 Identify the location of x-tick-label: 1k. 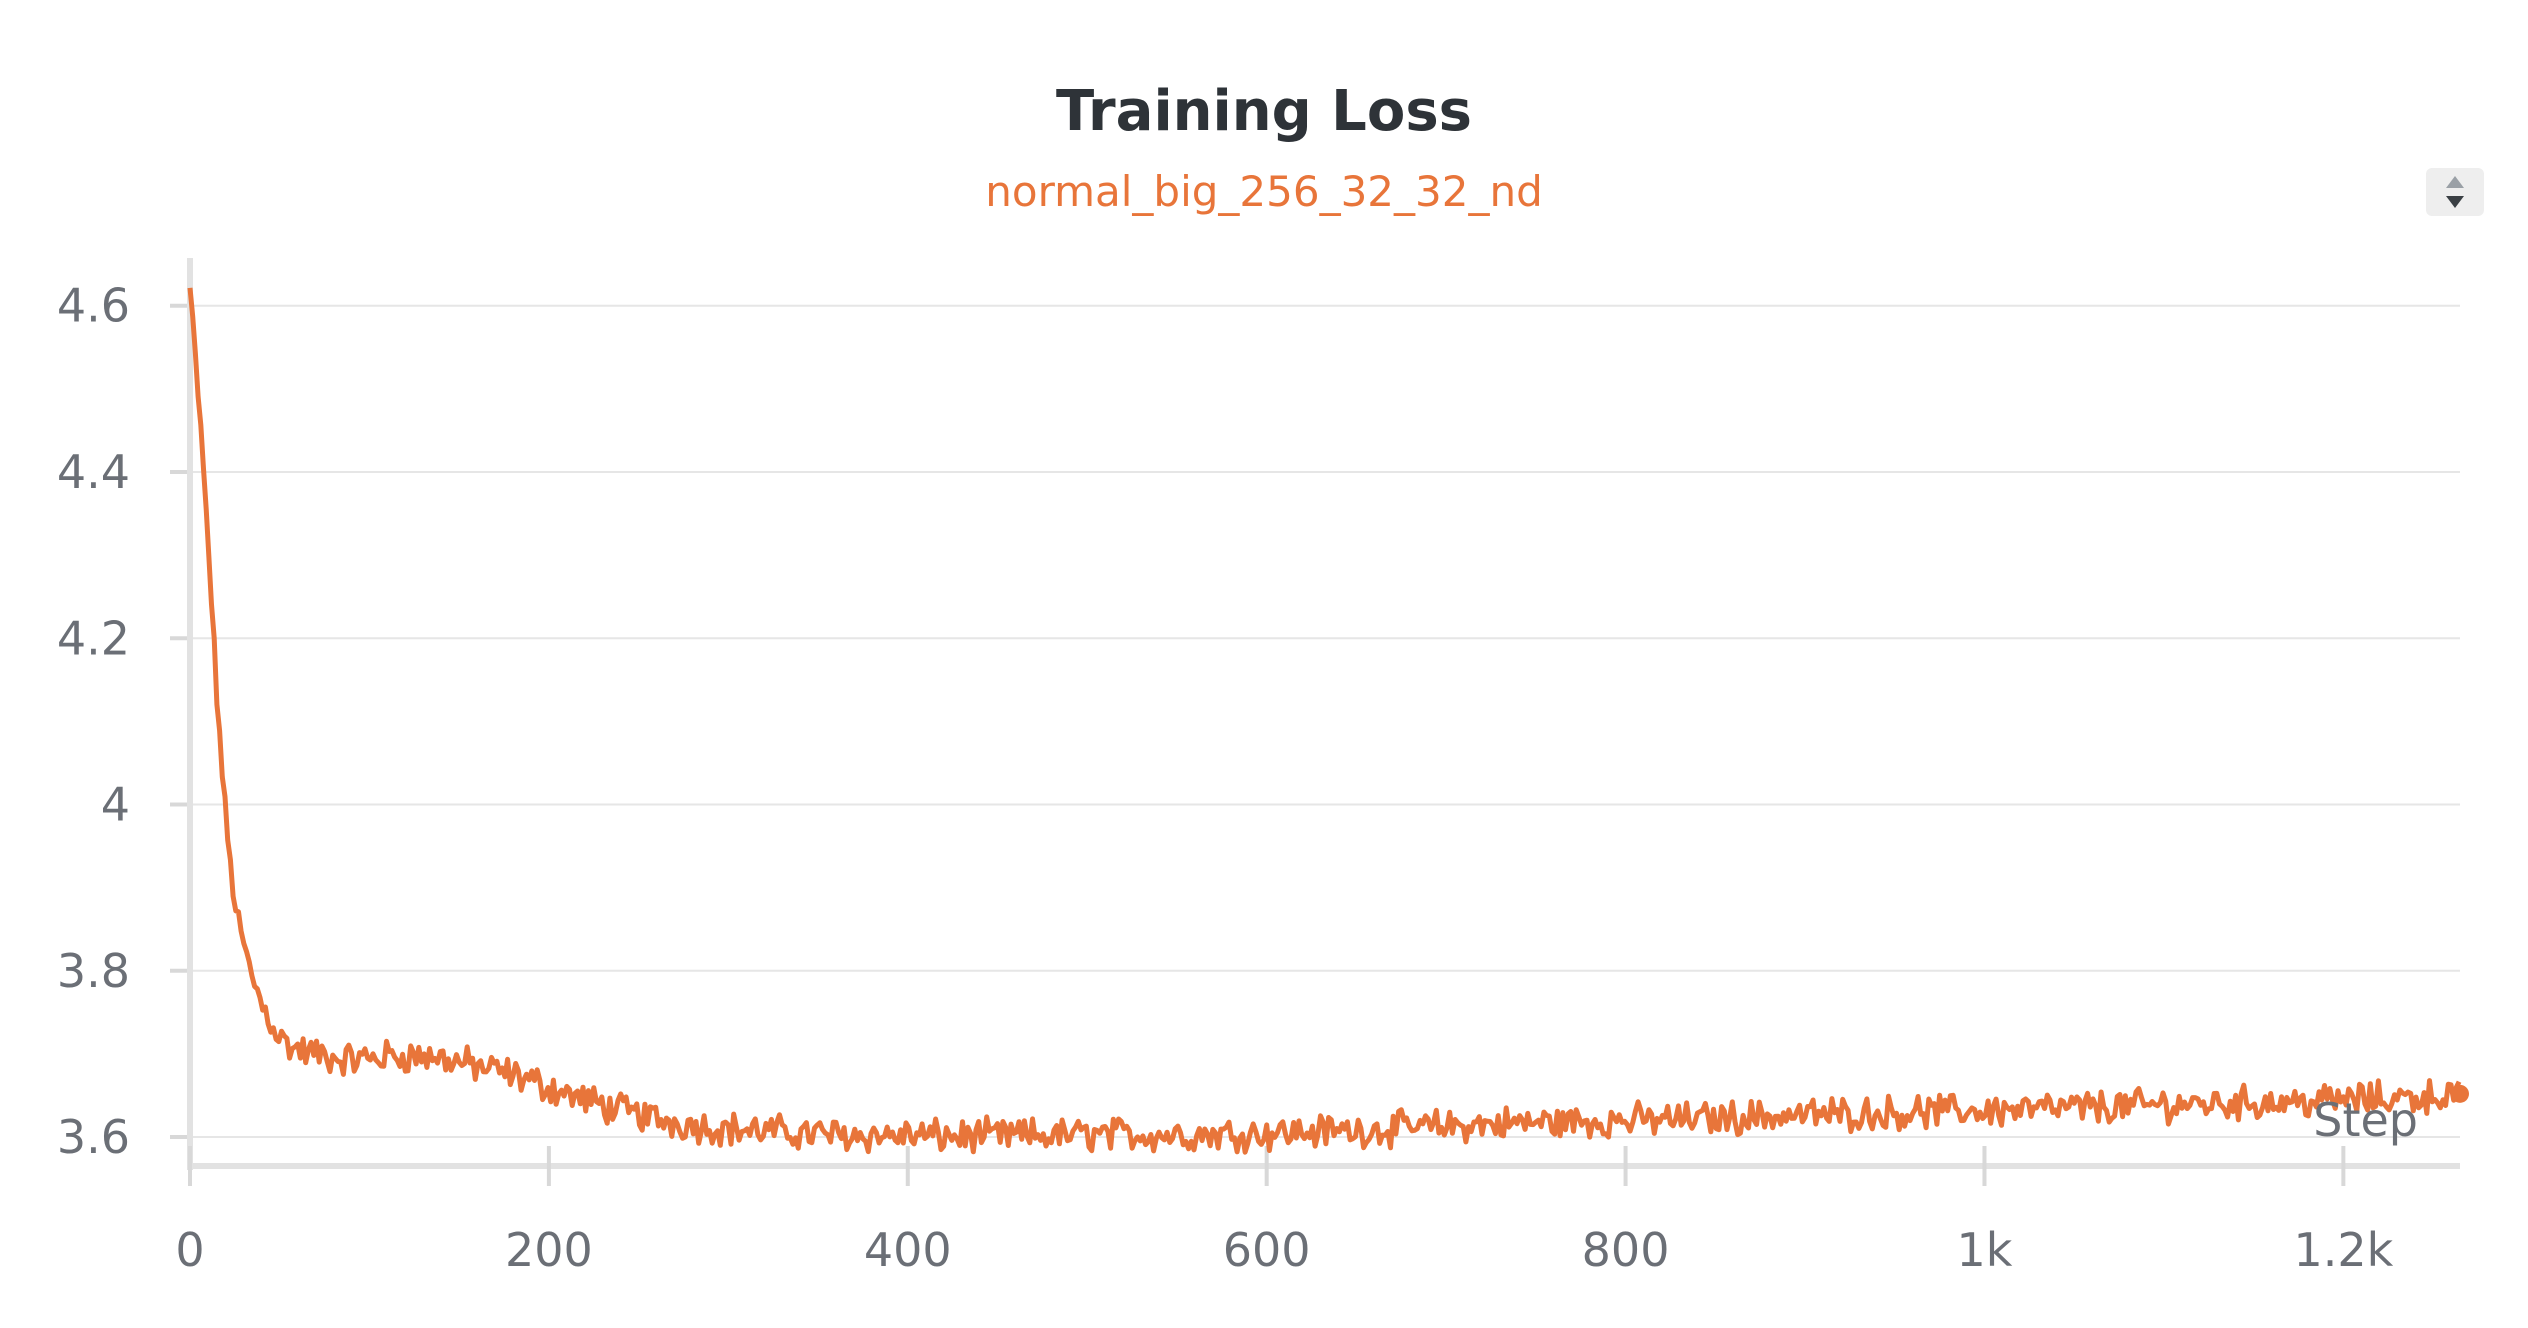
(1985, 1250).